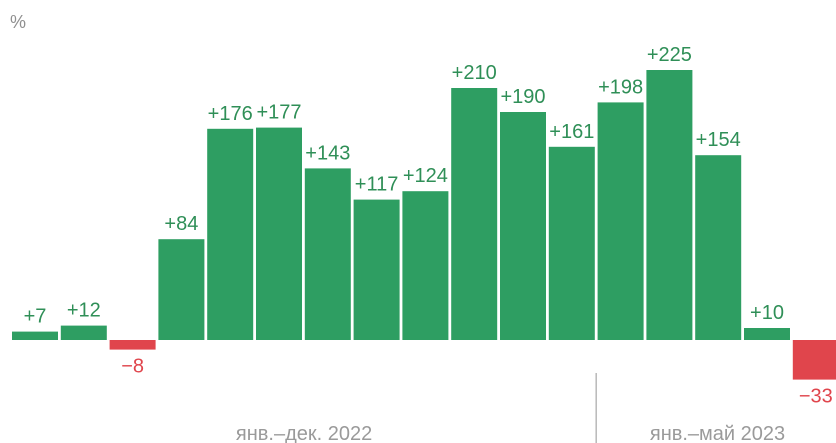 The height and width of the screenshot is (443, 836). I want to click on bar-value-label: +10, so click(767, 313).